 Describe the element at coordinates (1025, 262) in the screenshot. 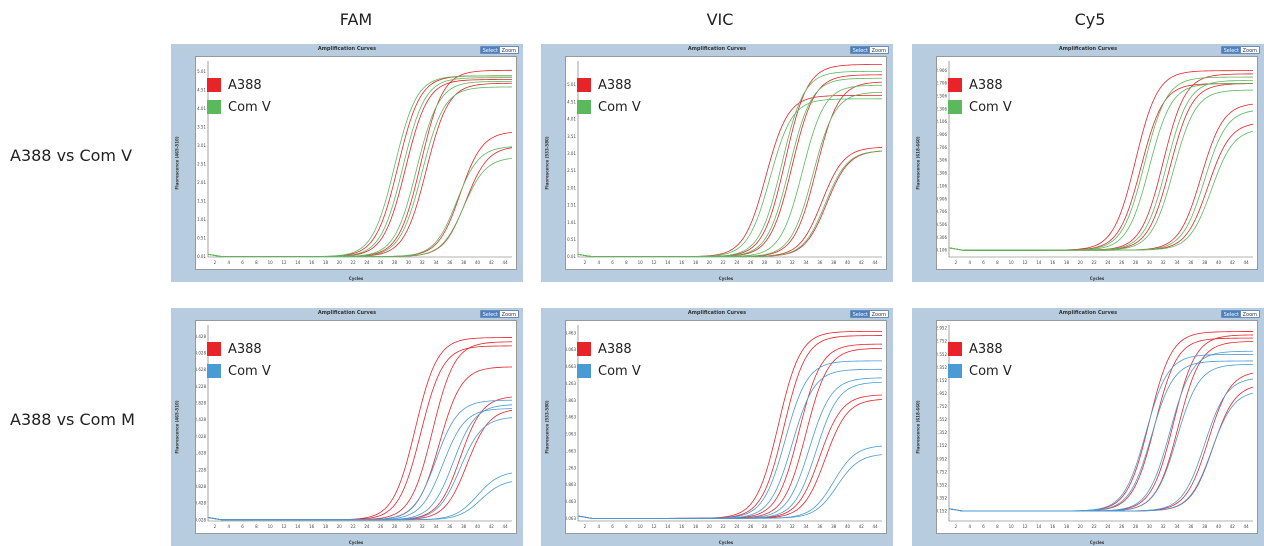

I see `x-tick-label: 12` at that location.